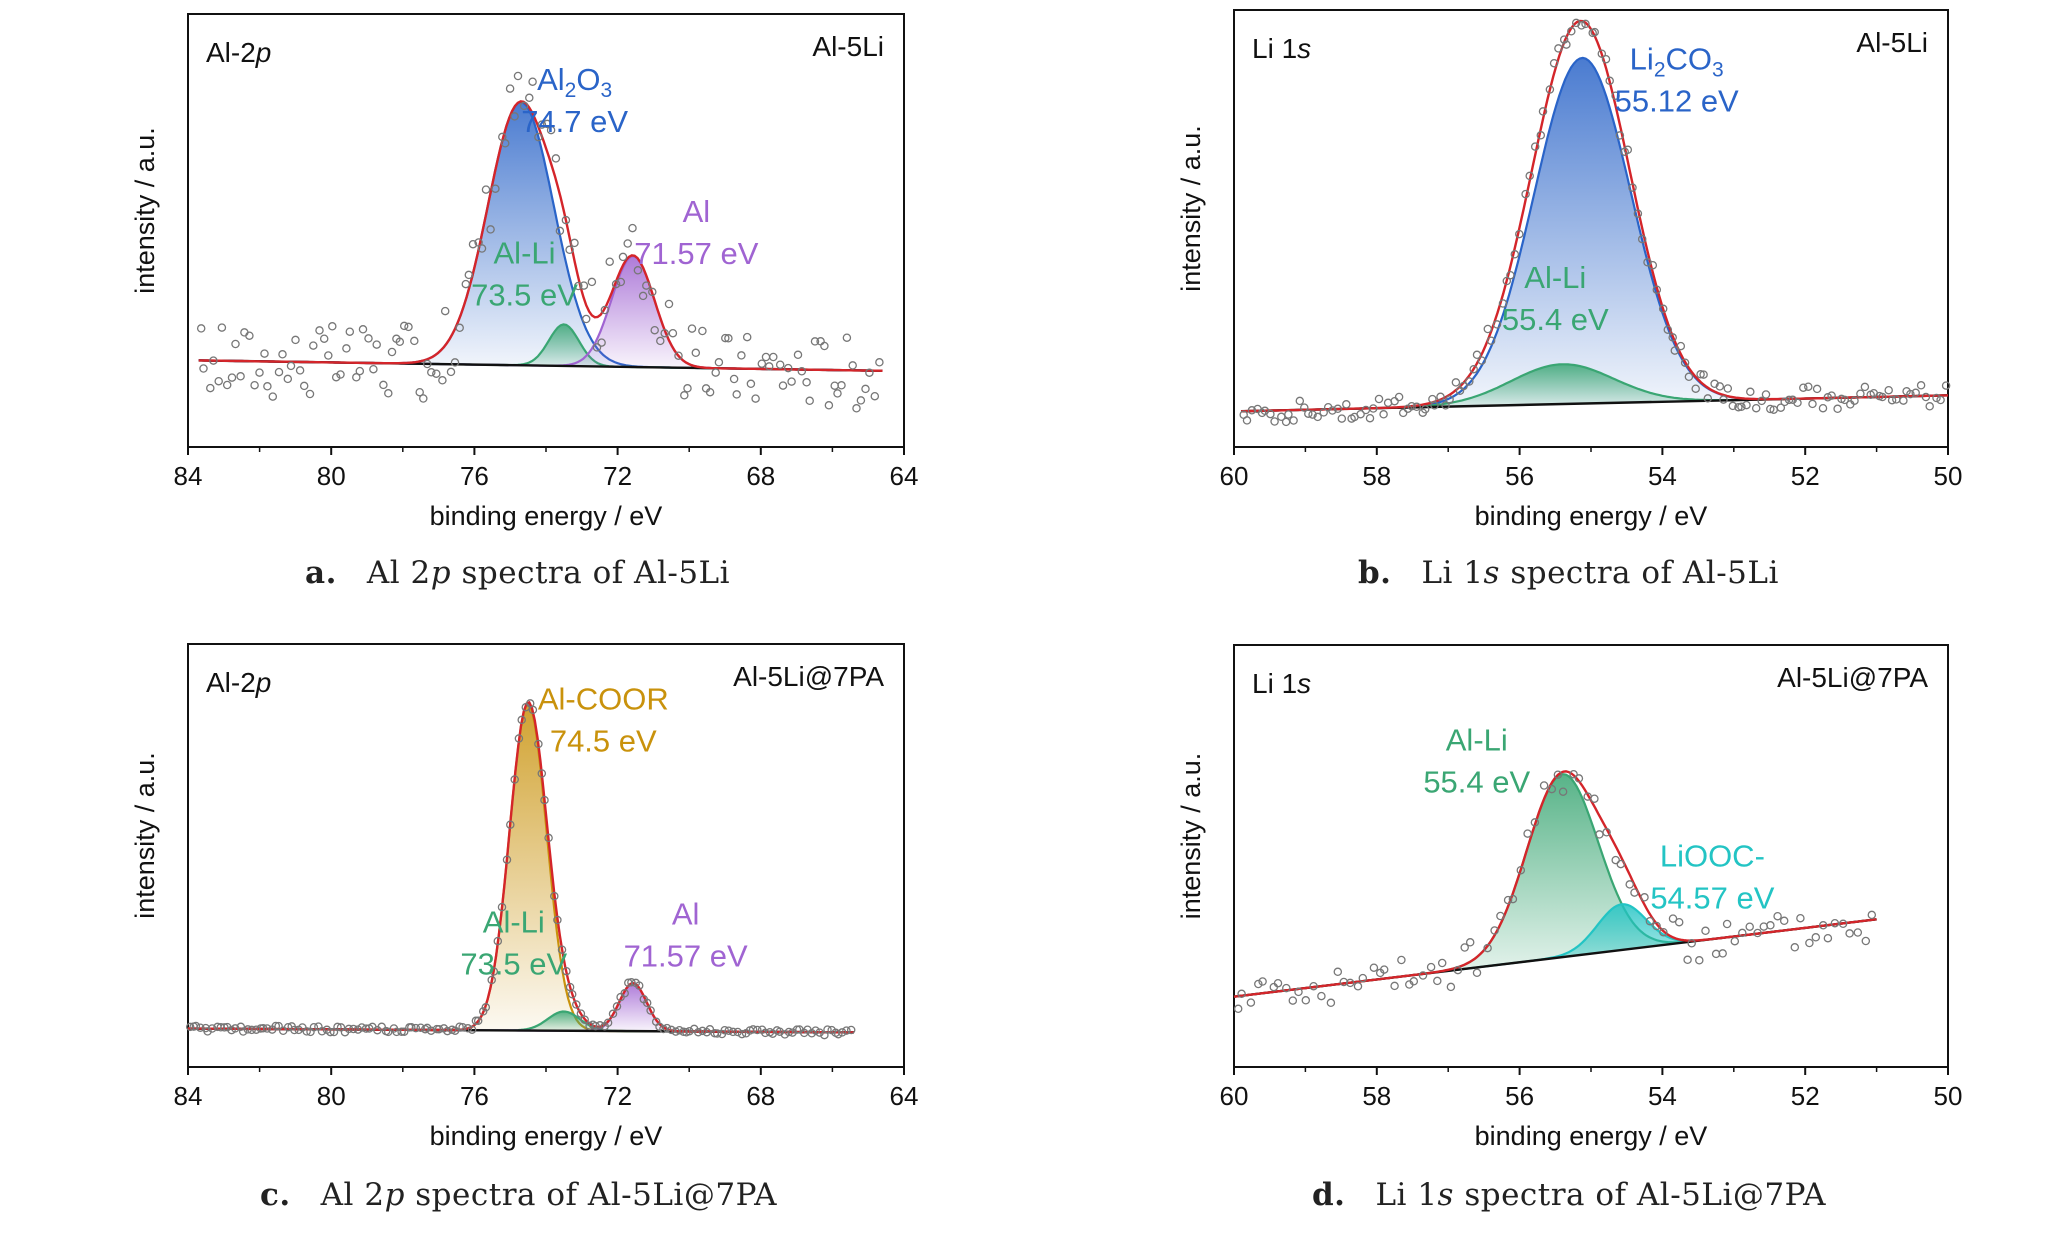 The width and height of the screenshot is (2072, 1235). Describe the element at coordinates (1594, 234) in the screenshot. I see `peak-fill-li2co3` at that location.